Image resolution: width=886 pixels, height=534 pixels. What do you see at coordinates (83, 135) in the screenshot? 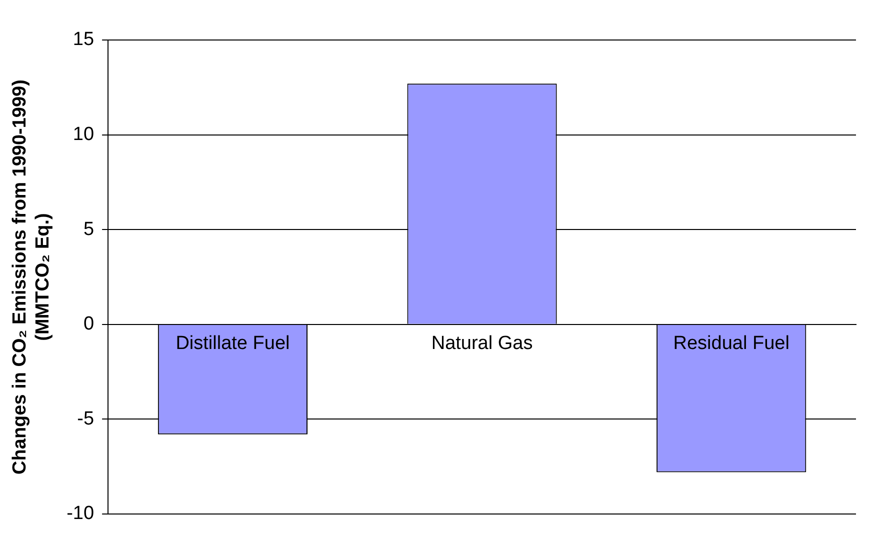
I see `y-tick-label: 10` at bounding box center [83, 135].